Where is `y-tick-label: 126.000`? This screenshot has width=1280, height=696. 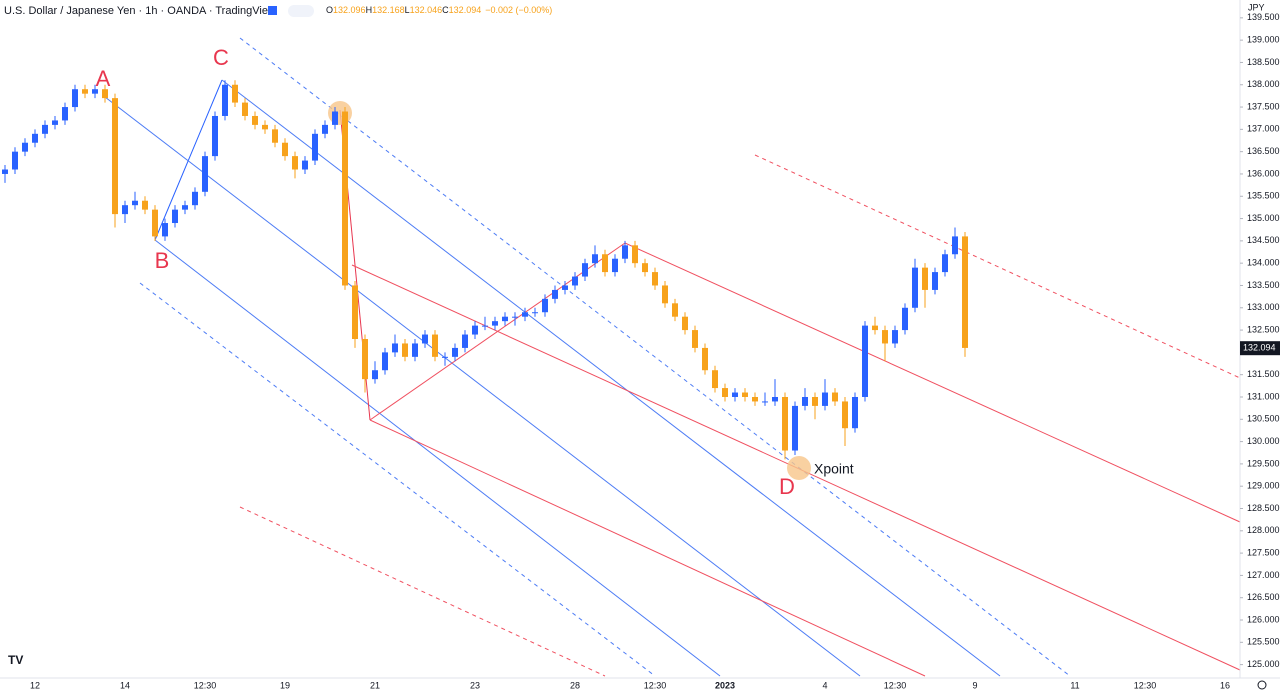
y-tick-label: 126.000 is located at coordinates (1263, 619).